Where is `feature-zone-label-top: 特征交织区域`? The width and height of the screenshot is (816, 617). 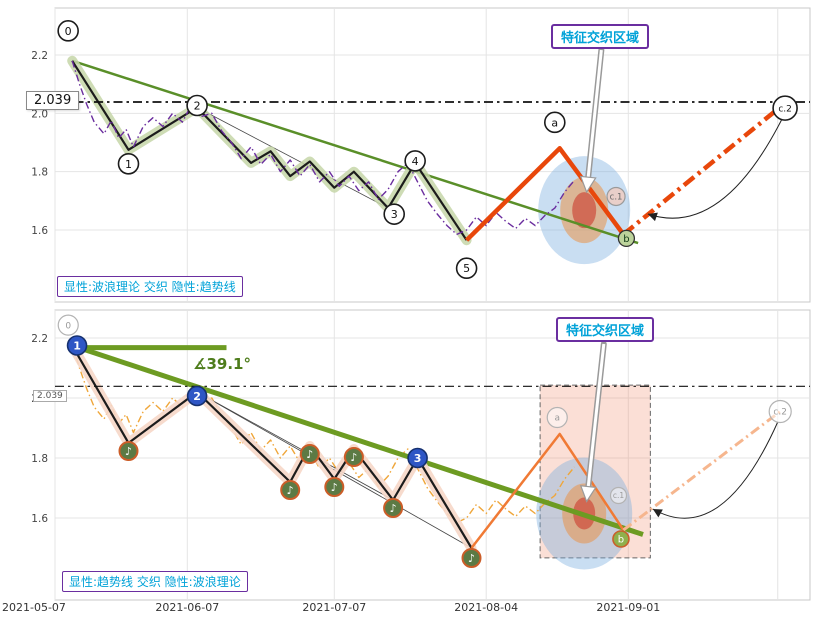
feature-zone-label-top: 特征交织区域 is located at coordinates (600, 36).